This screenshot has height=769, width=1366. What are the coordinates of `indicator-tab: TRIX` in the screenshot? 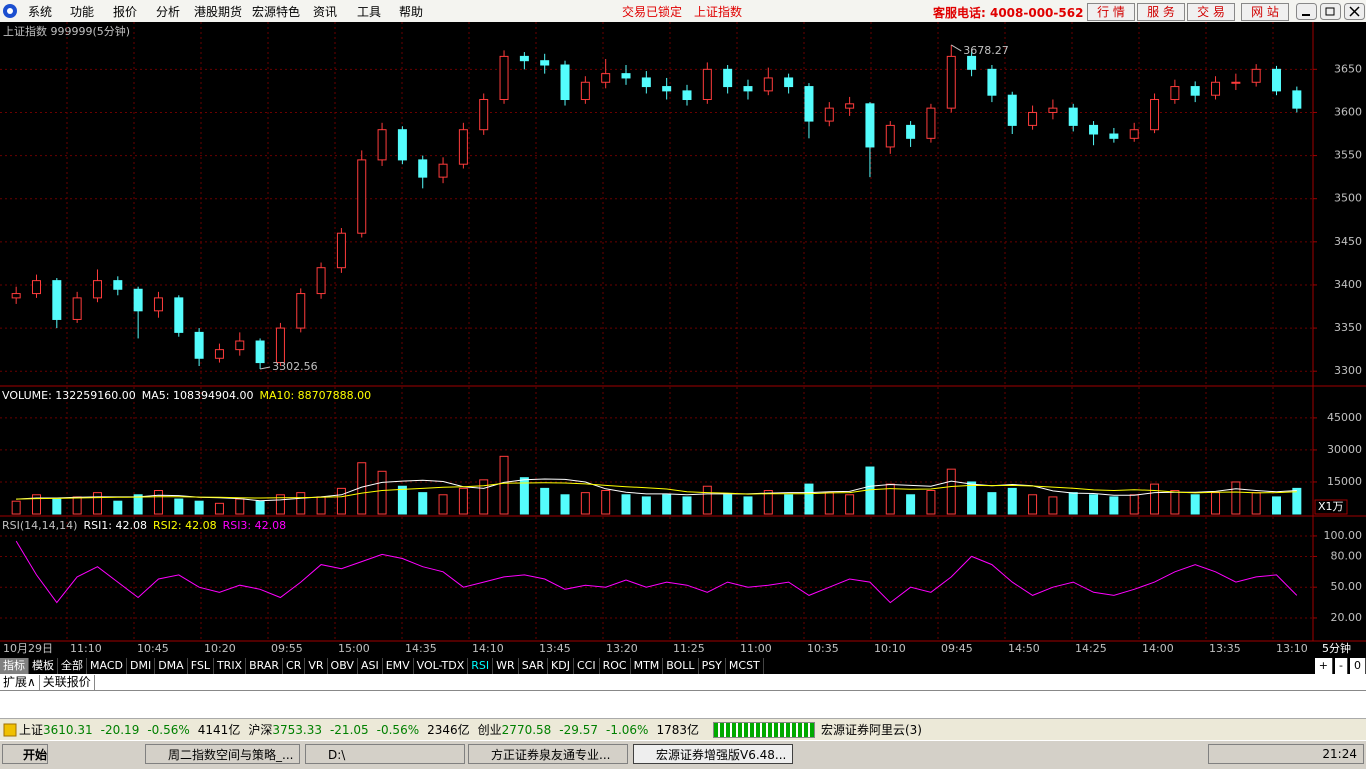 It's located at (230, 666).